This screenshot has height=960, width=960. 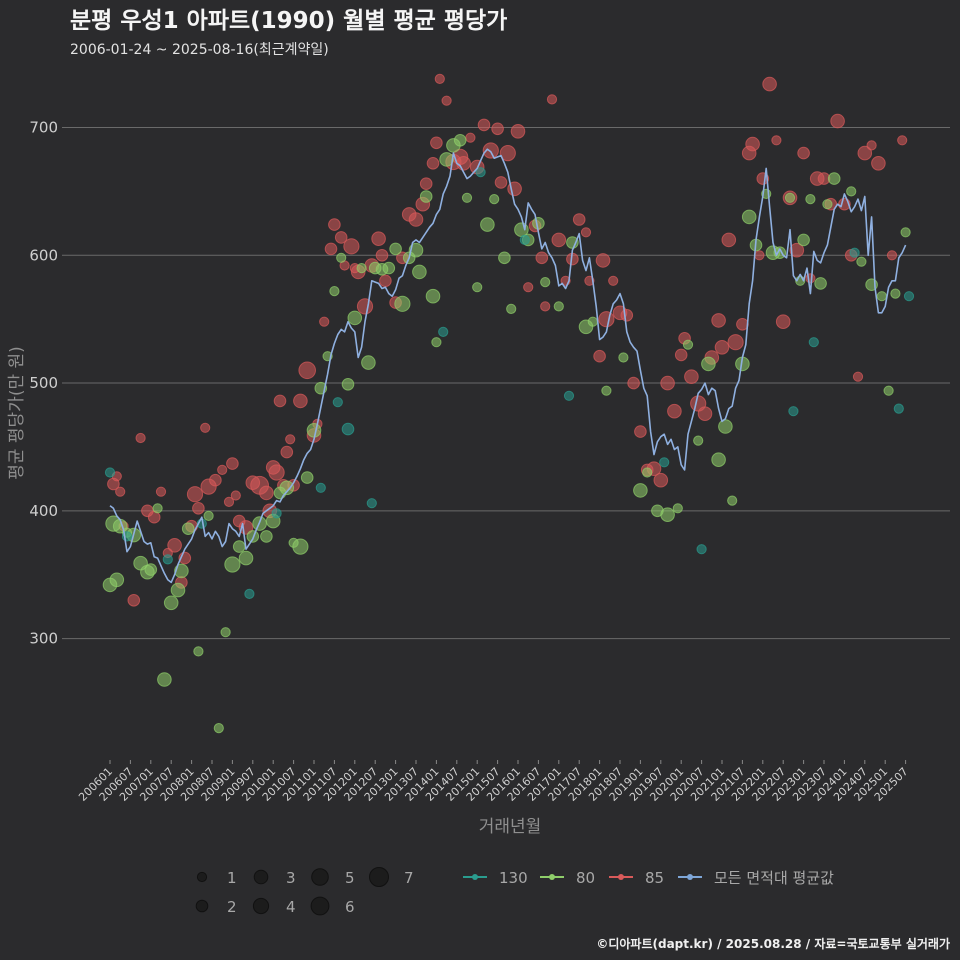 What do you see at coordinates (232, 907) in the screenshot?
I see `legend-size-label: 2` at bounding box center [232, 907].